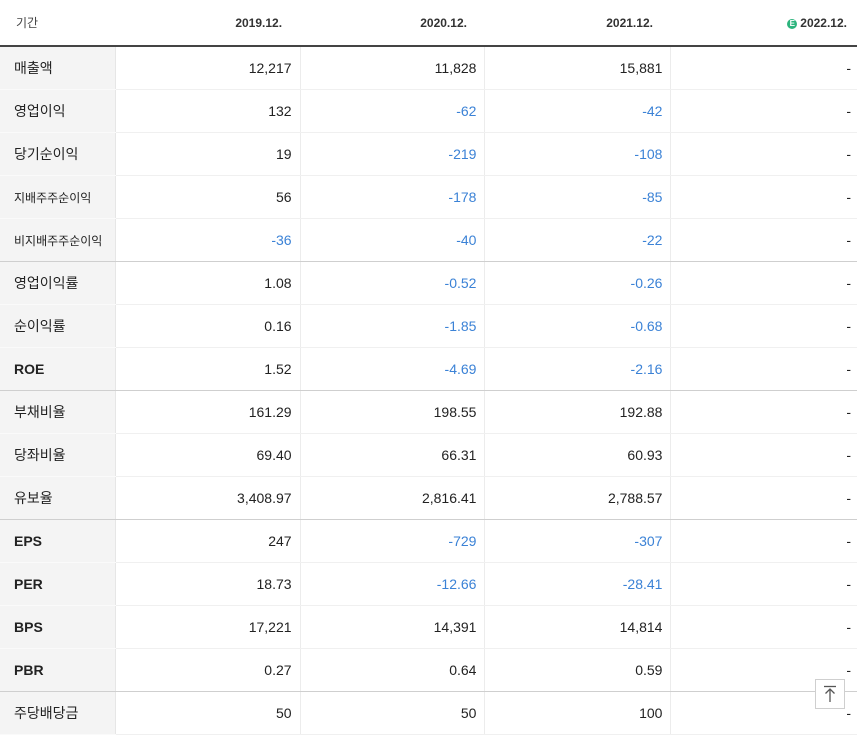 This screenshot has height=735, width=857. I want to click on row-value: -62, so click(393, 111).